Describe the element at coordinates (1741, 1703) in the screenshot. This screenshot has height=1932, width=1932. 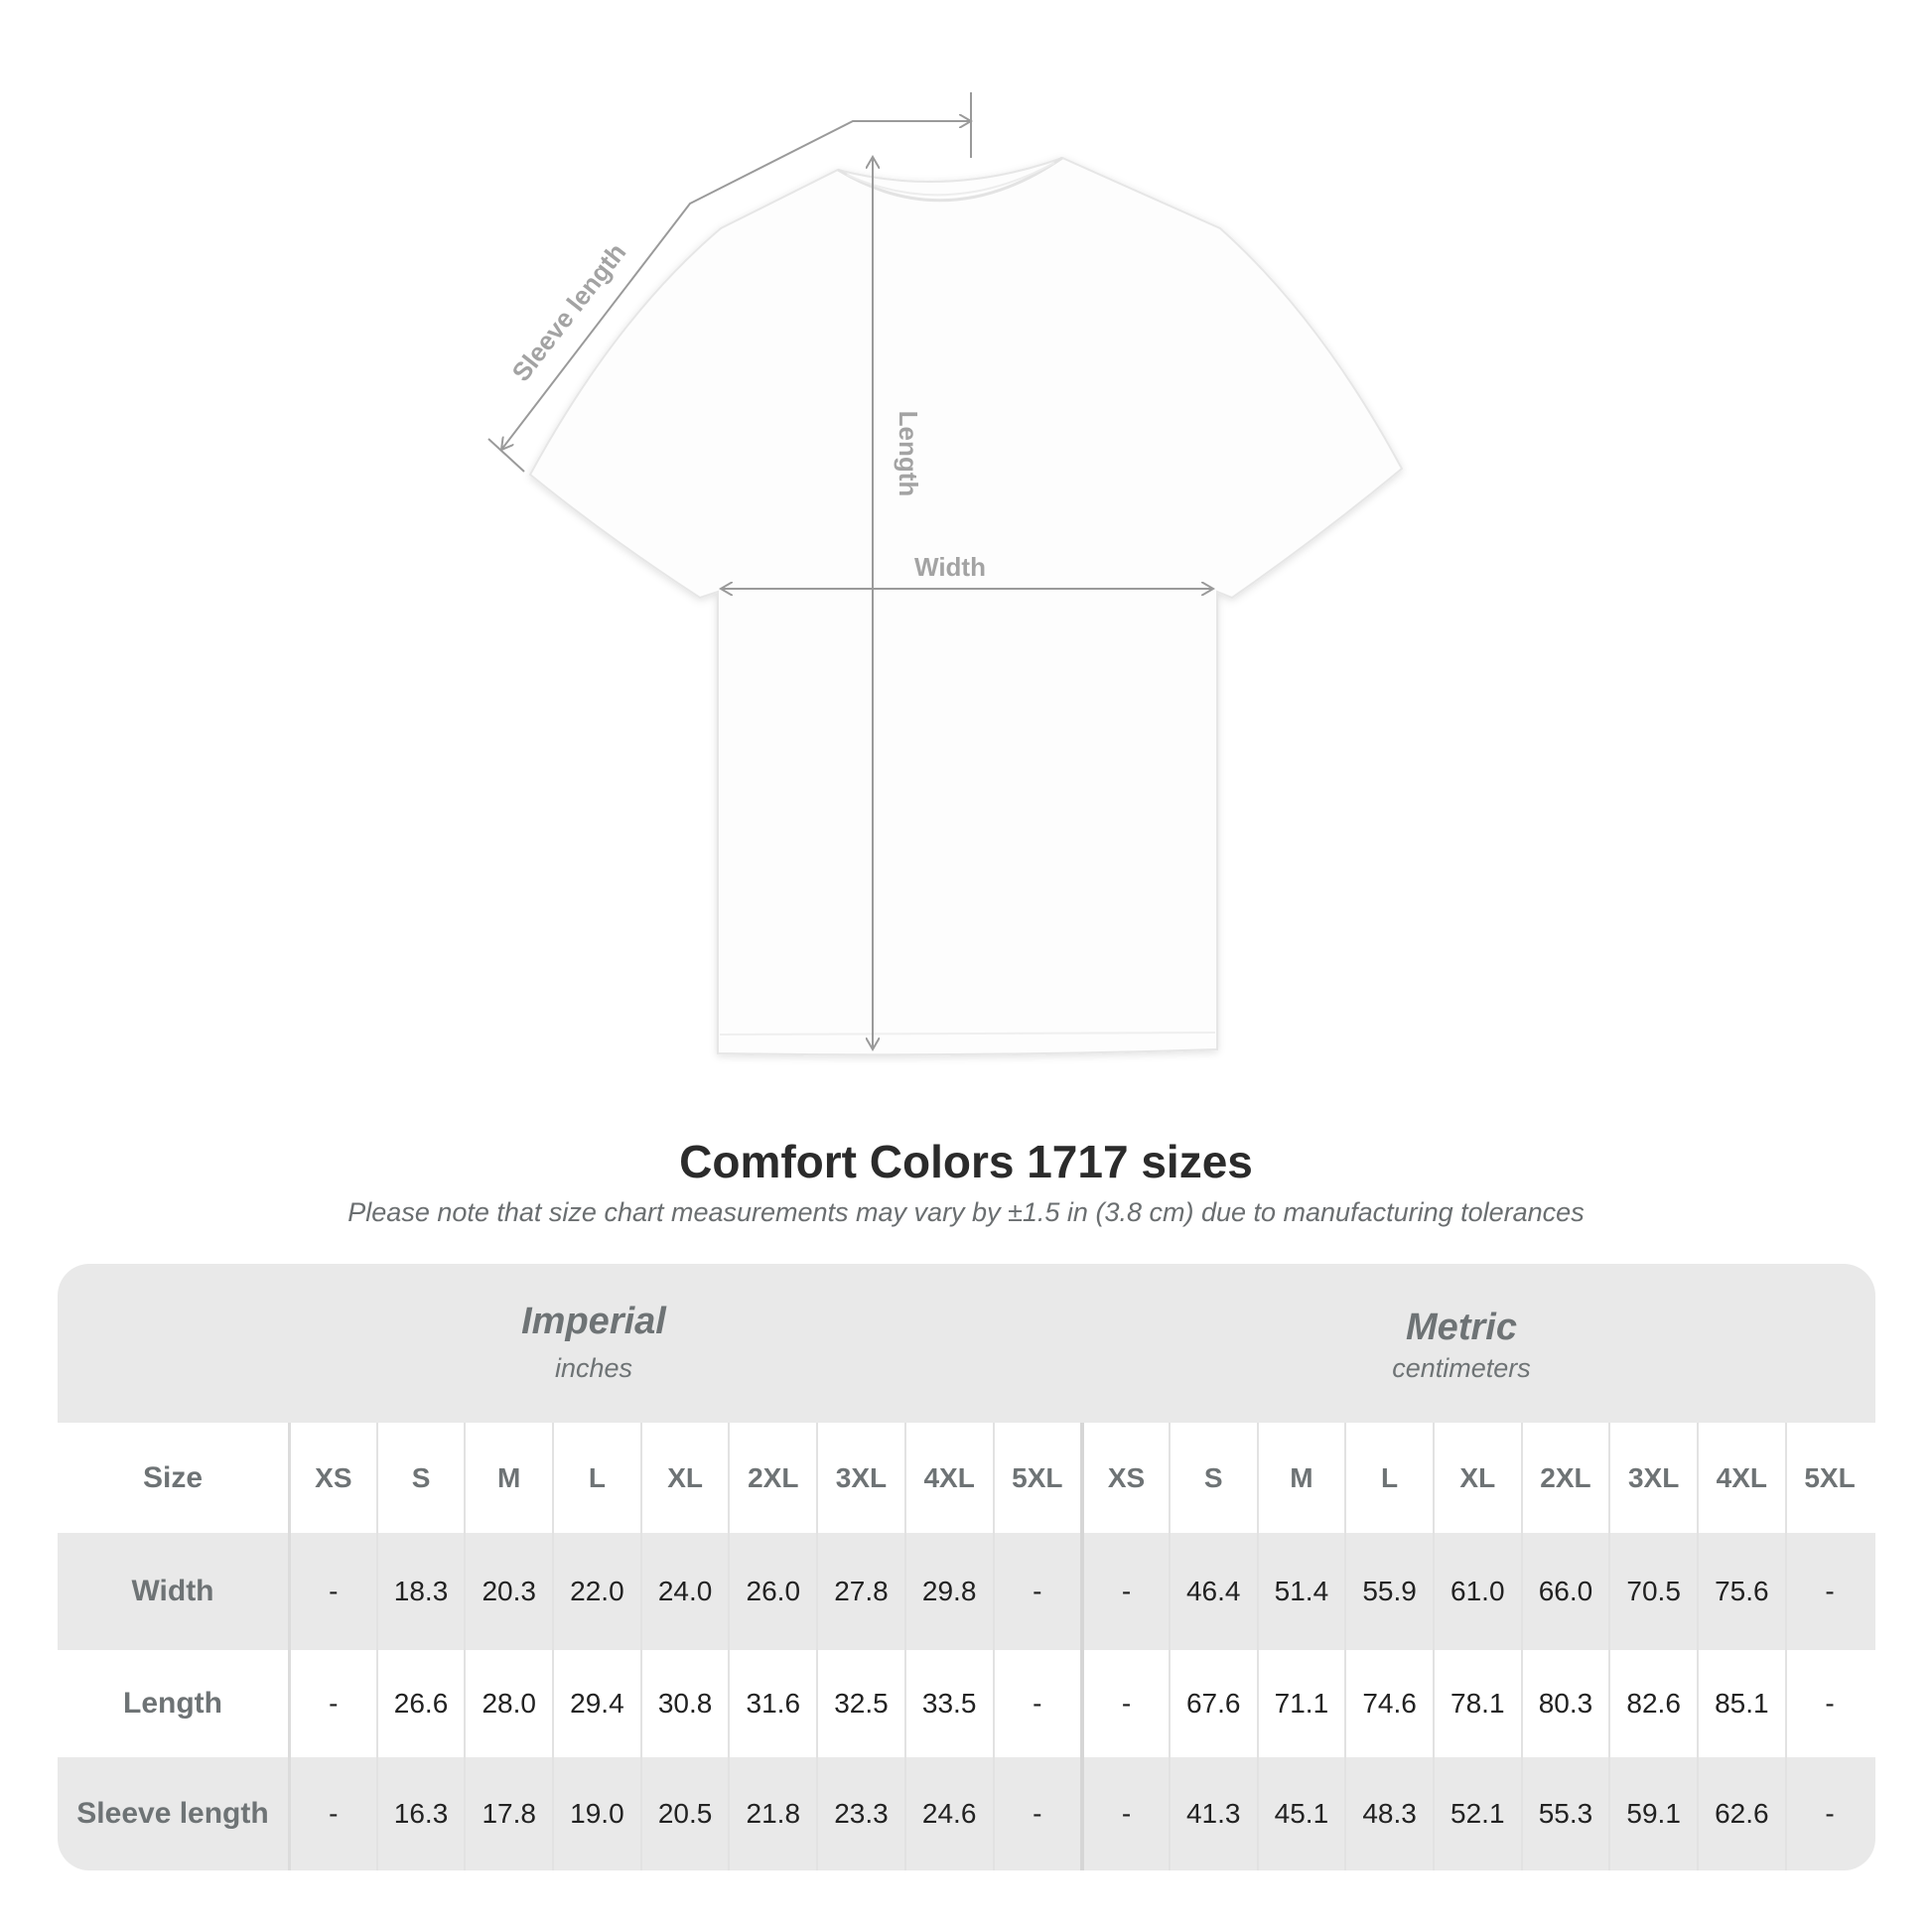
I see `value-cell: 85.1` at that location.